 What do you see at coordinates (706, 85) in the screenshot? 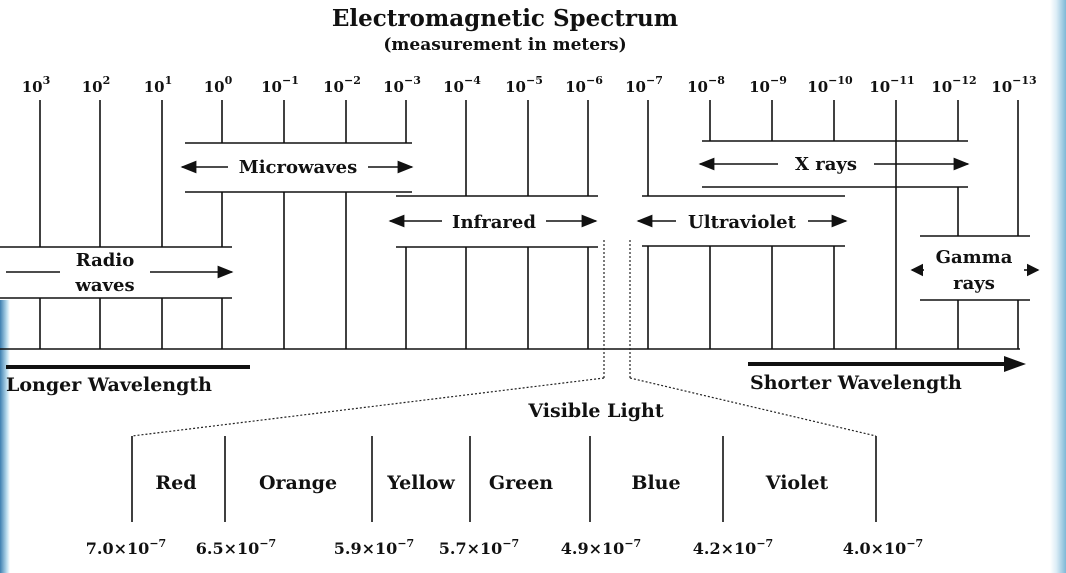
I see `tick-label: 10⁻⁸` at bounding box center [706, 85].